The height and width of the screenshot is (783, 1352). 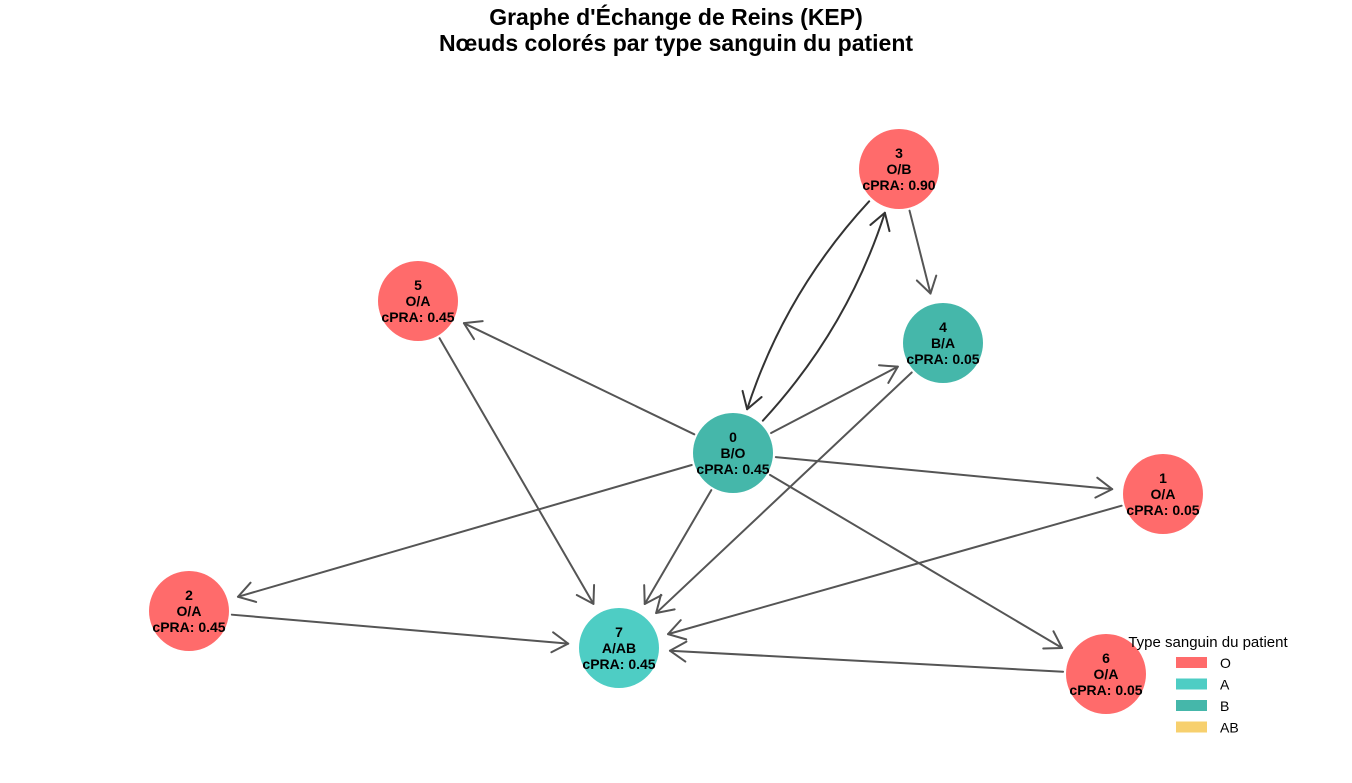 I want to click on node-1-circle, so click(x=1163, y=494).